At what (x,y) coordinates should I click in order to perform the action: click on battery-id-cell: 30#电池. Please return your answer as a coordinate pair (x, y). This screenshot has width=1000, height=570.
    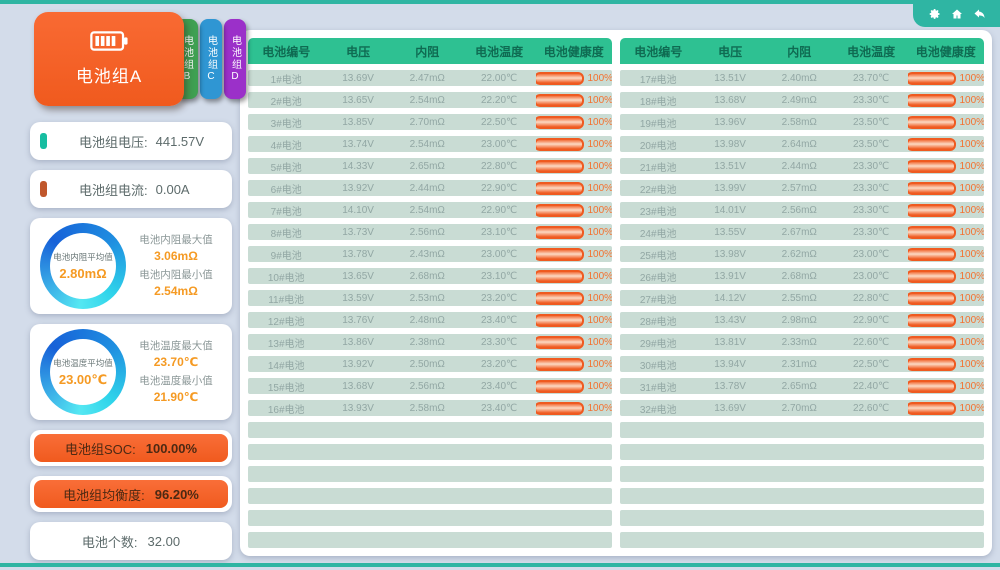
    Looking at the image, I should click on (658, 366).